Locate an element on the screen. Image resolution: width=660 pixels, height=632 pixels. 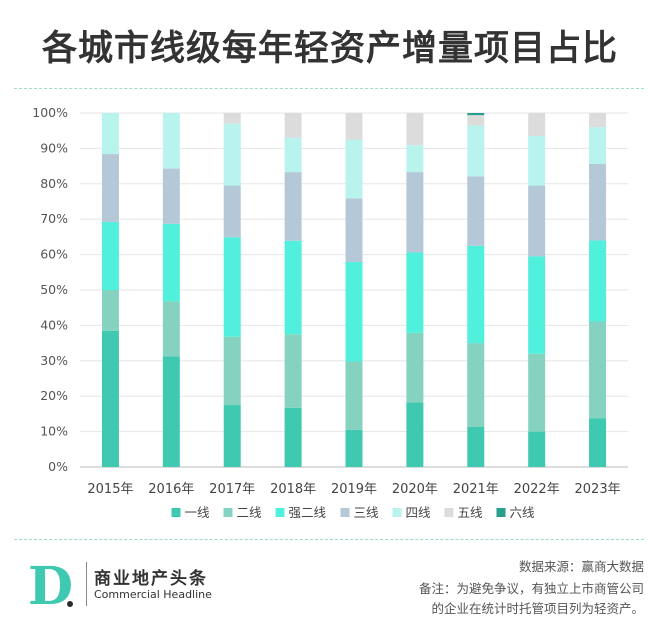
x-tick-label: 2023年 is located at coordinates (598, 489).